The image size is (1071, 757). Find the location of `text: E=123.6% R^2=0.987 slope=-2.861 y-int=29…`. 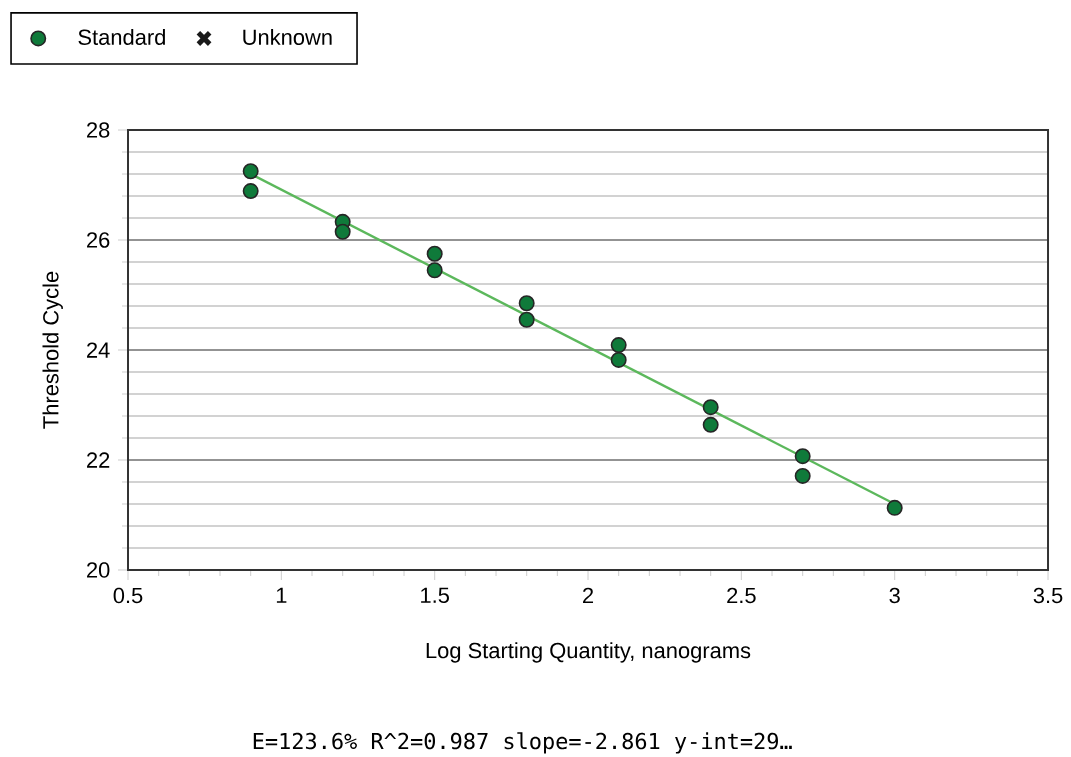

text: E=123.6% R^2=0.987 slope=-2.861 y-int=29… is located at coordinates (522, 743).